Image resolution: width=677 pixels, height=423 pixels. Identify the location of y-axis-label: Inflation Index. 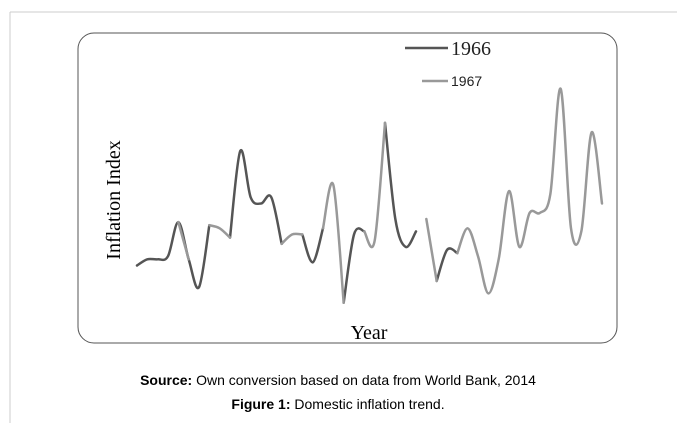
(114, 199).